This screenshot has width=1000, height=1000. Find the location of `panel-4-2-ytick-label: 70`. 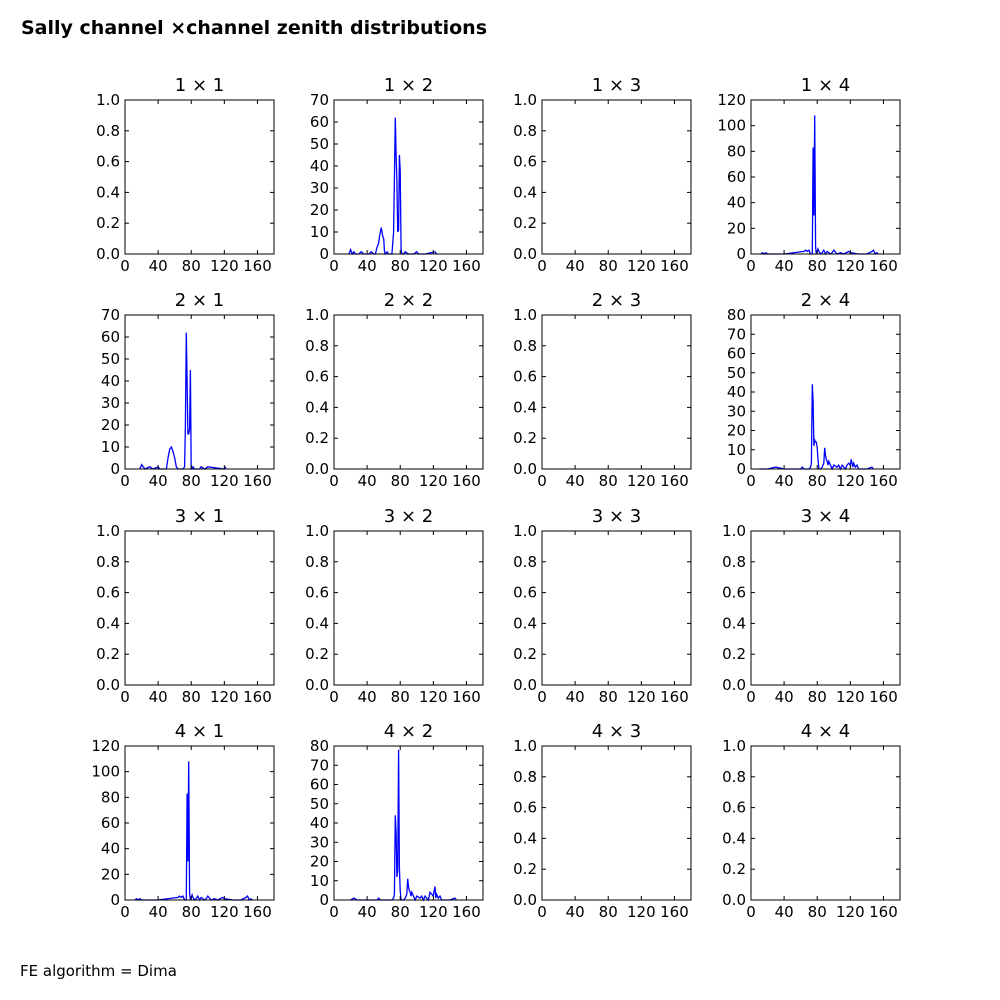

panel-4-2-ytick-label: 70 is located at coordinates (319, 765).